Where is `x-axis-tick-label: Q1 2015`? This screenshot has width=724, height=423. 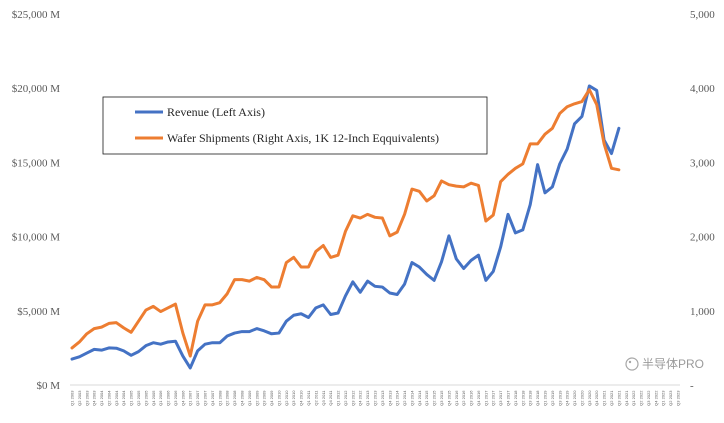 x-axis-tick-label: Q1 2015 is located at coordinates (426, 398).